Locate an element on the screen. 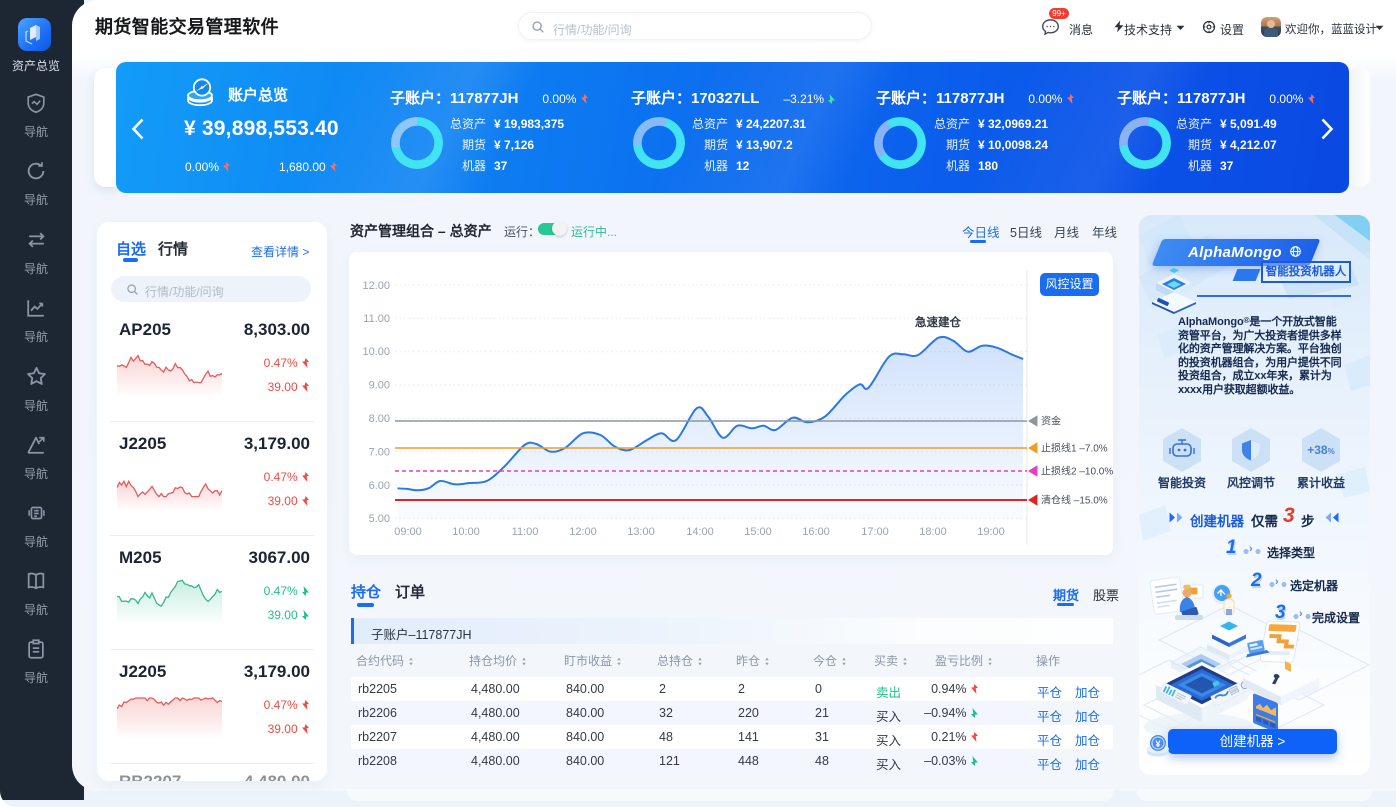 Image resolution: width=1396 pixels, height=807 pixels. svg-text: 止损线1 –7.0% is located at coordinates (1074, 448).